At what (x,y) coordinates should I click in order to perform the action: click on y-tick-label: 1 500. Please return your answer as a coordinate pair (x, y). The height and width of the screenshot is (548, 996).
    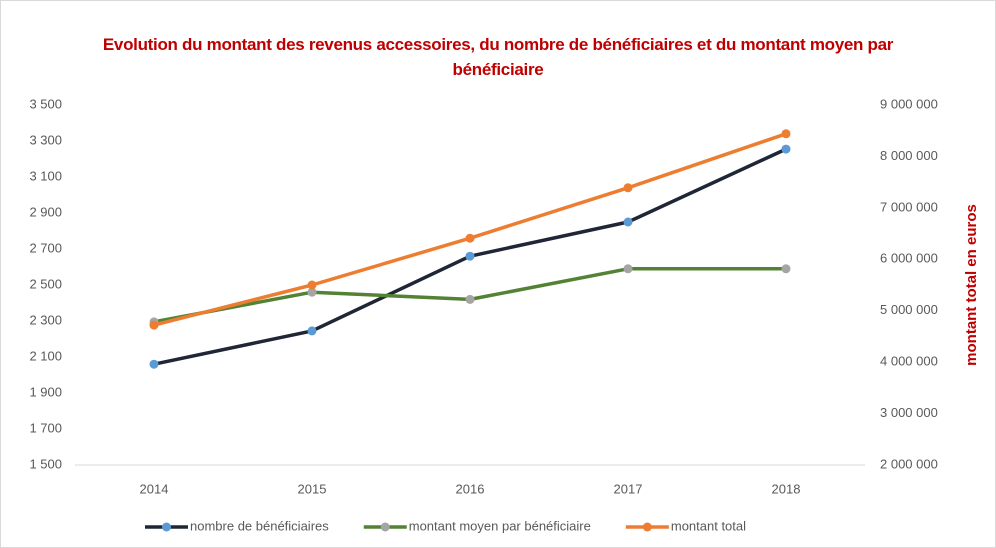
    Looking at the image, I should click on (45, 463).